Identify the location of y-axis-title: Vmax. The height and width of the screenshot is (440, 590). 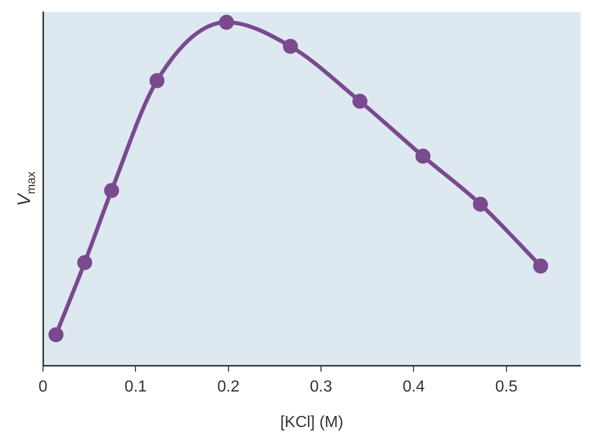
(26, 188).